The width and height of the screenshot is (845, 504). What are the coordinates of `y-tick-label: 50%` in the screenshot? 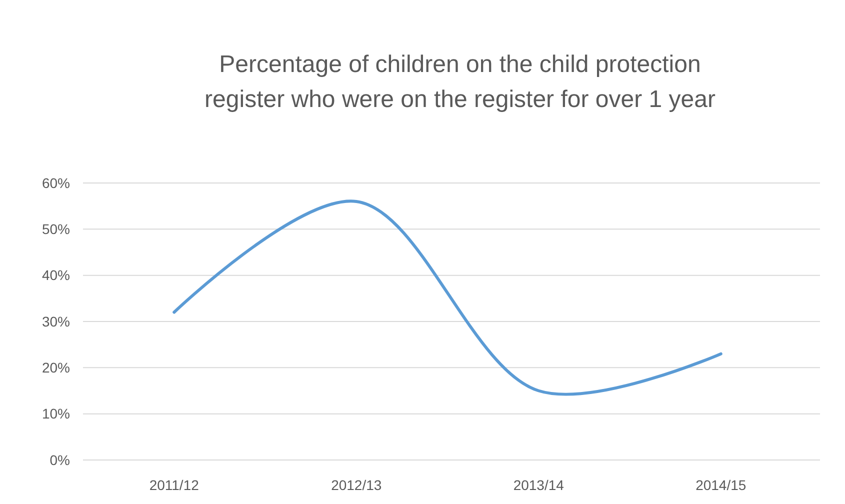 It's located at (56, 229).